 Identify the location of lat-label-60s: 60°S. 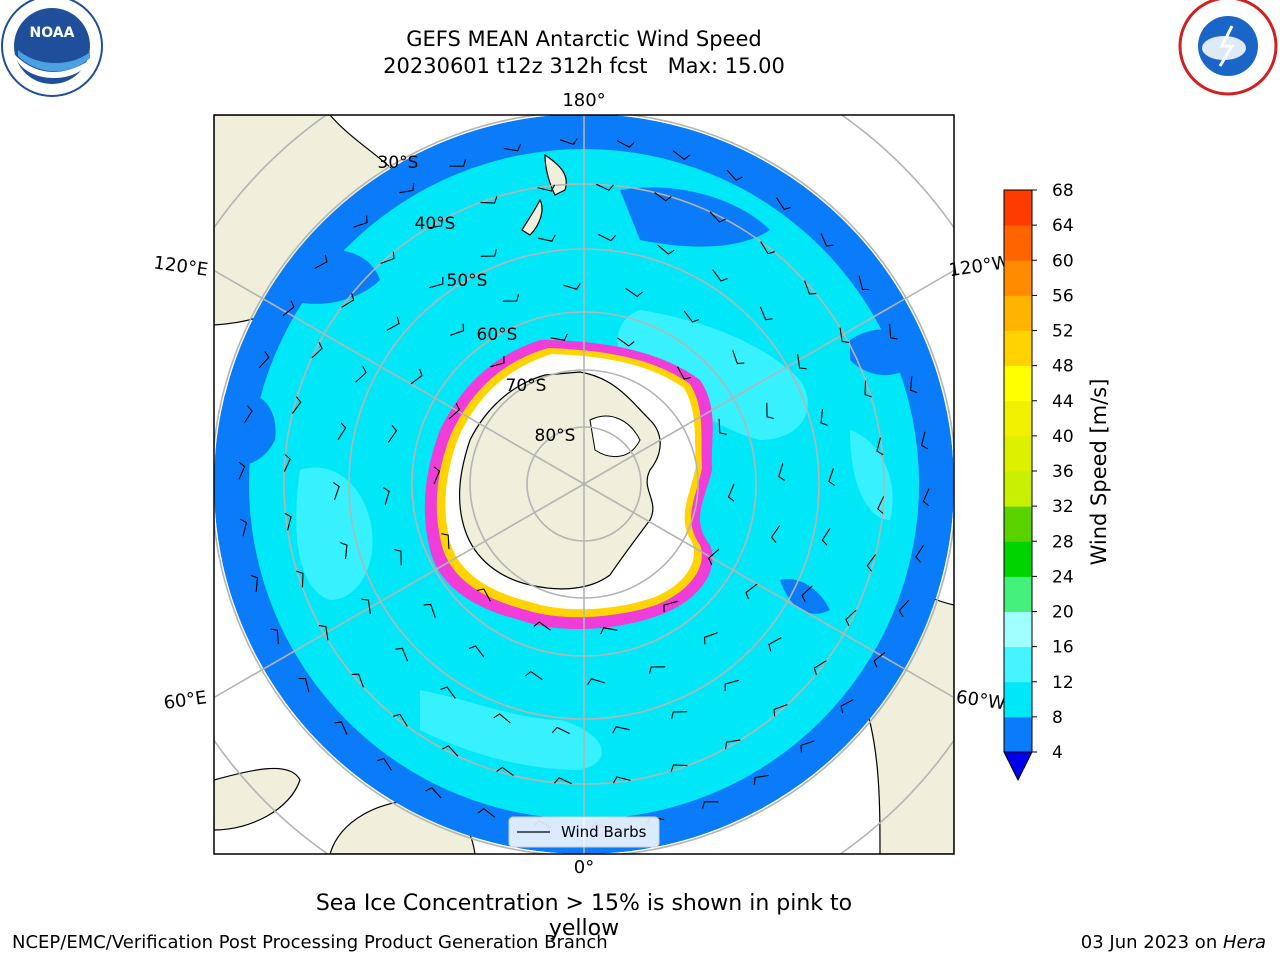
(497, 335).